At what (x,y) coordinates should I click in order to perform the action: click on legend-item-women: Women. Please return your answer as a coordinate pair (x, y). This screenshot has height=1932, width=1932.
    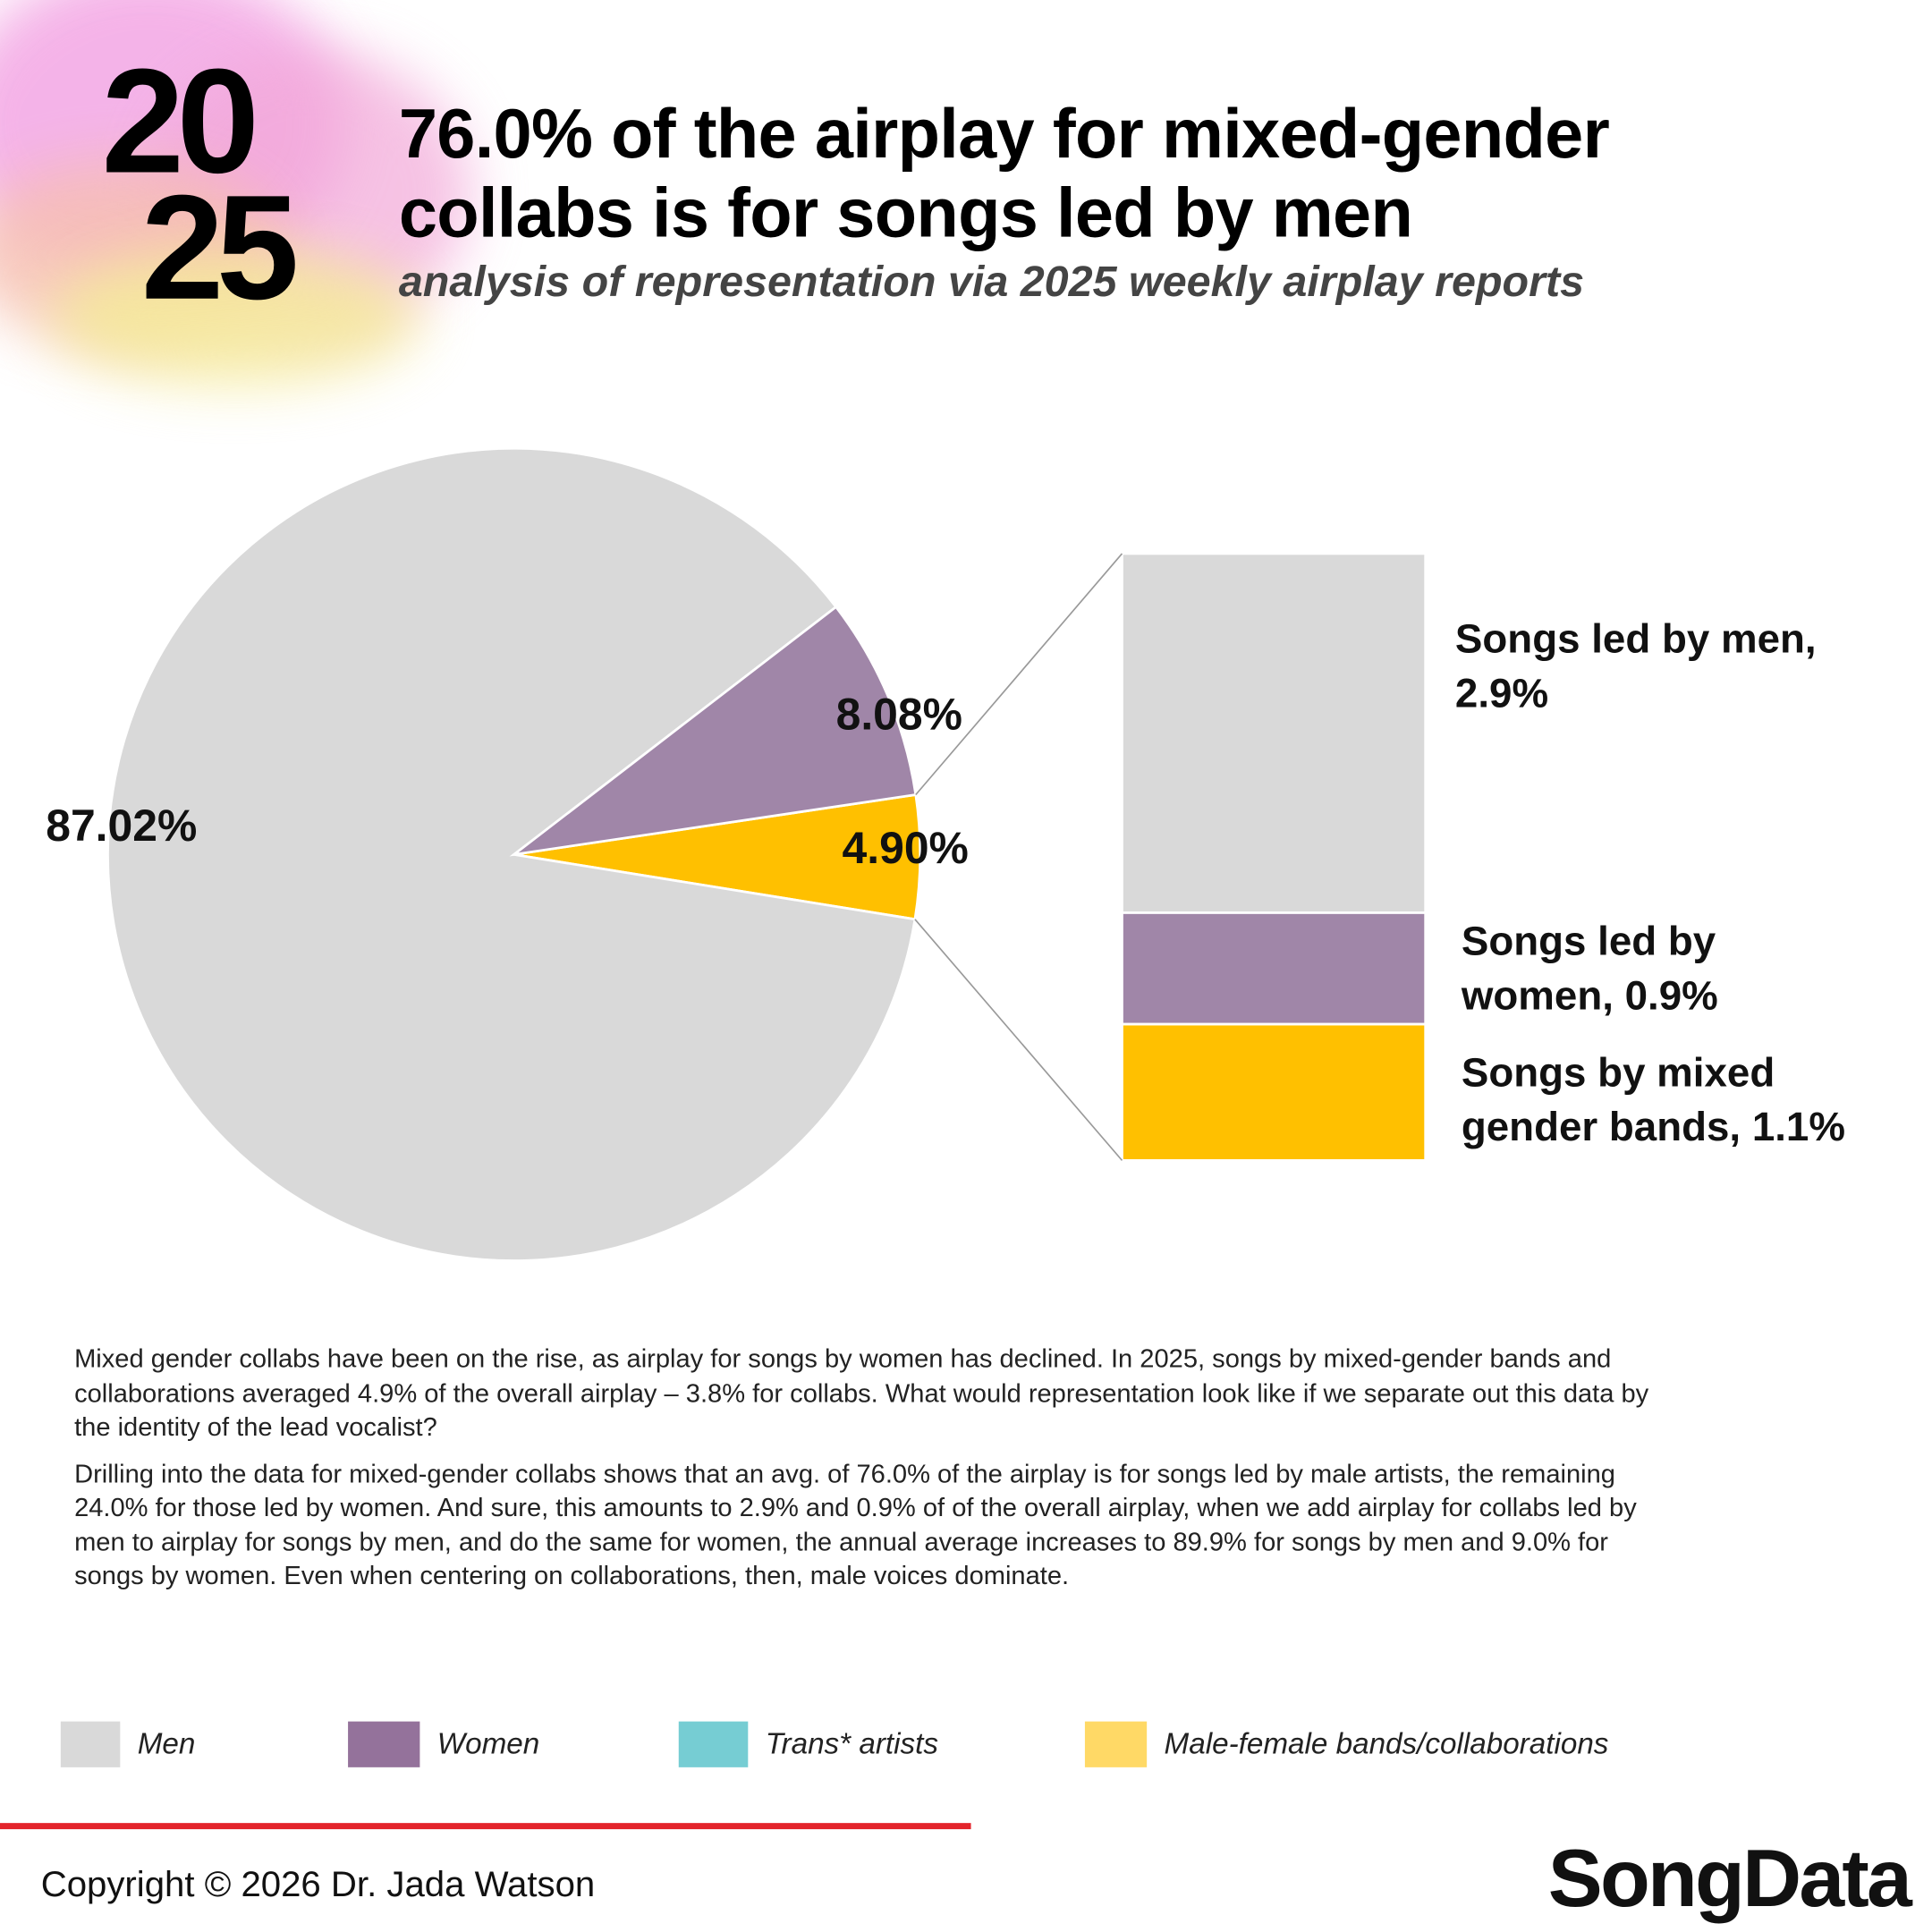
    Looking at the image, I should click on (444, 1744).